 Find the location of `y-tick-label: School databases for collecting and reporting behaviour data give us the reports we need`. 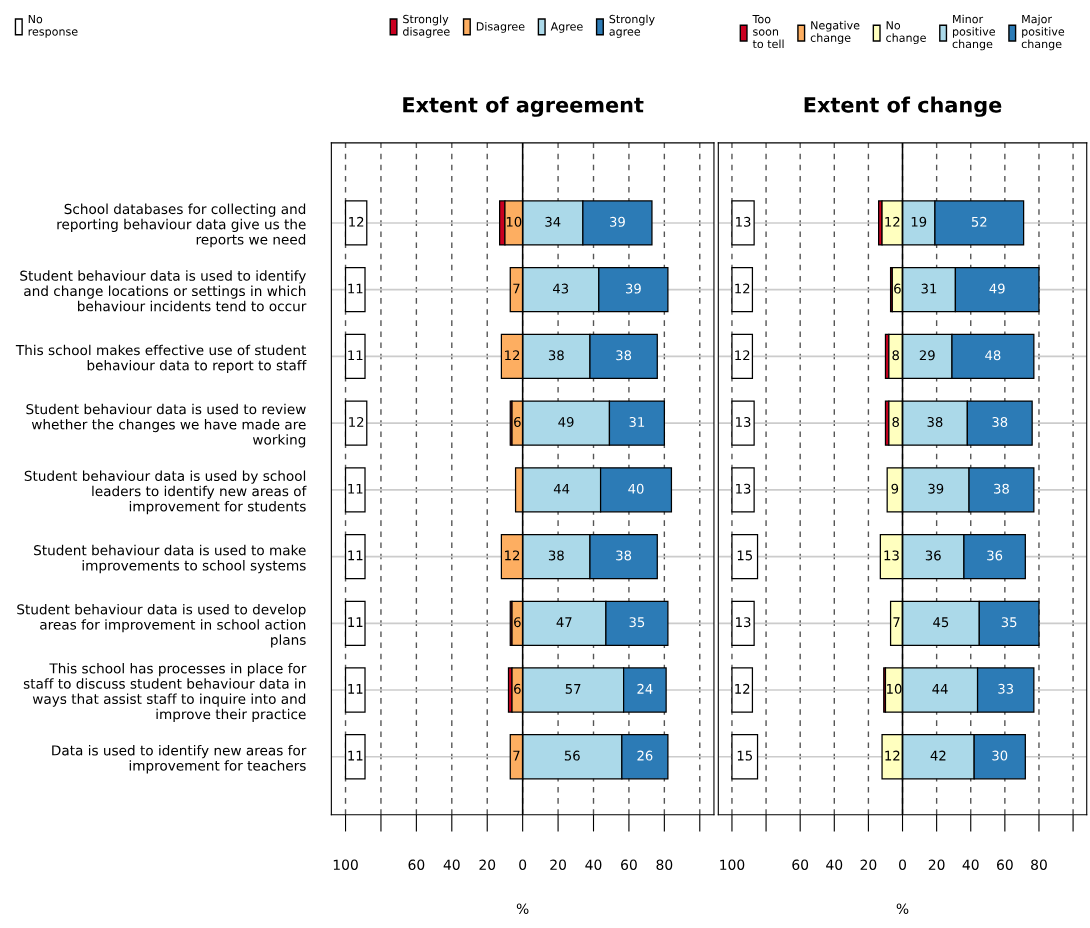

y-tick-label: School databases for collecting and reporting behaviour data give us the reports we need is located at coordinates (181, 225).